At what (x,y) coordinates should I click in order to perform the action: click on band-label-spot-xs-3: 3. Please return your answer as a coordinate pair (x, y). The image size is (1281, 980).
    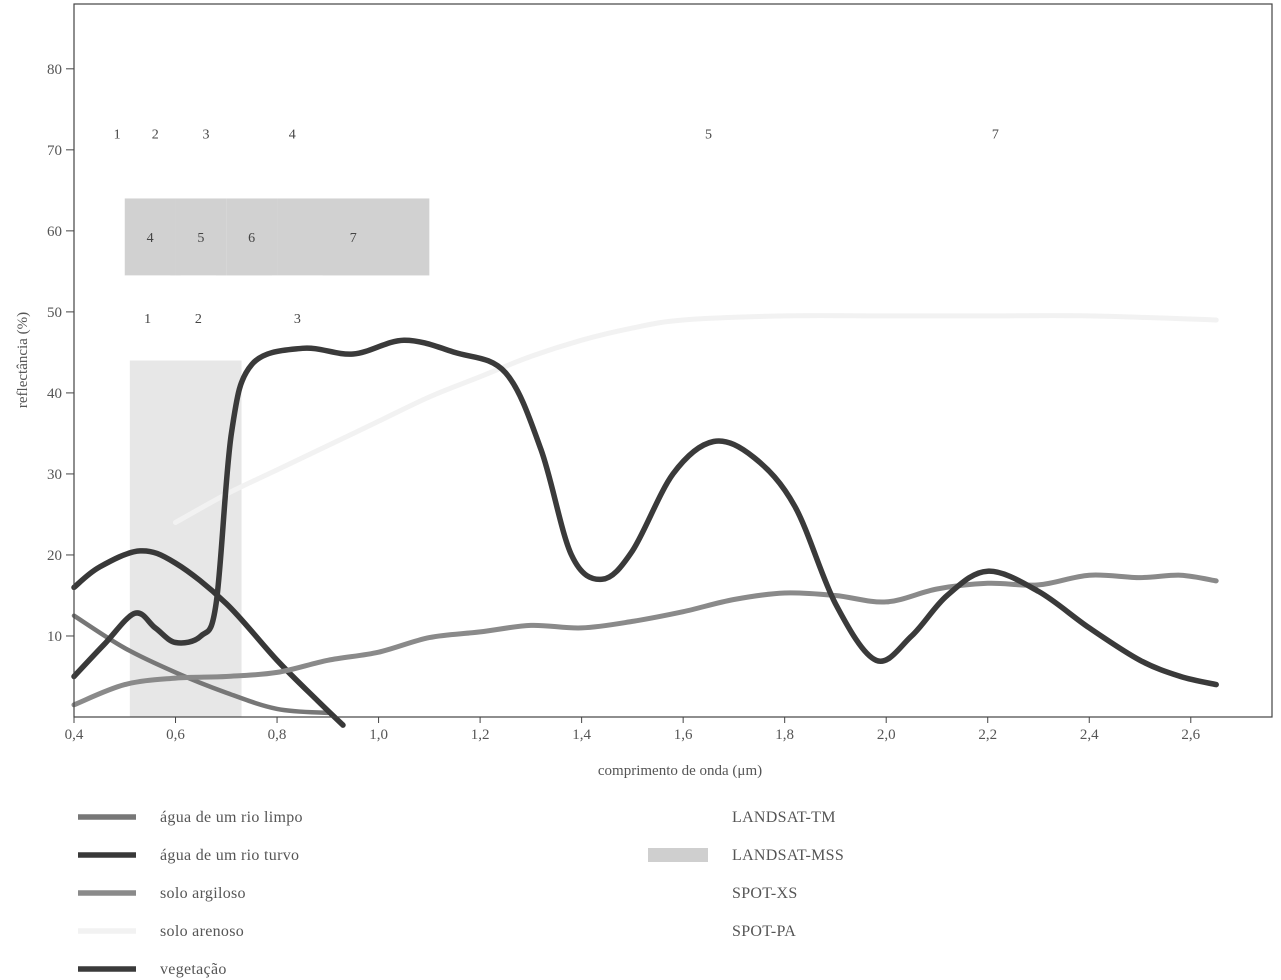
    Looking at the image, I should click on (297, 319).